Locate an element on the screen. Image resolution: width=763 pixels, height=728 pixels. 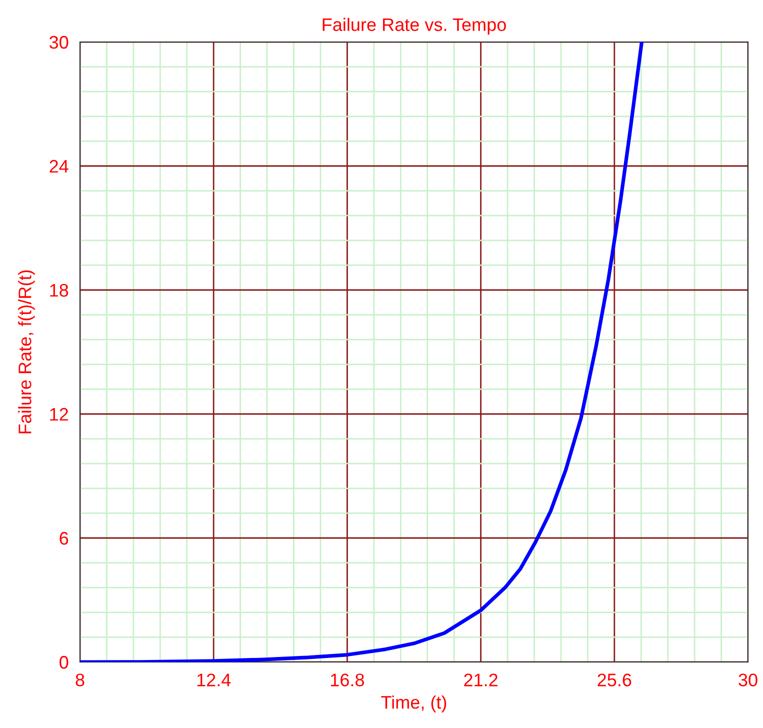
y-tick-label: 6 is located at coordinates (64, 538).